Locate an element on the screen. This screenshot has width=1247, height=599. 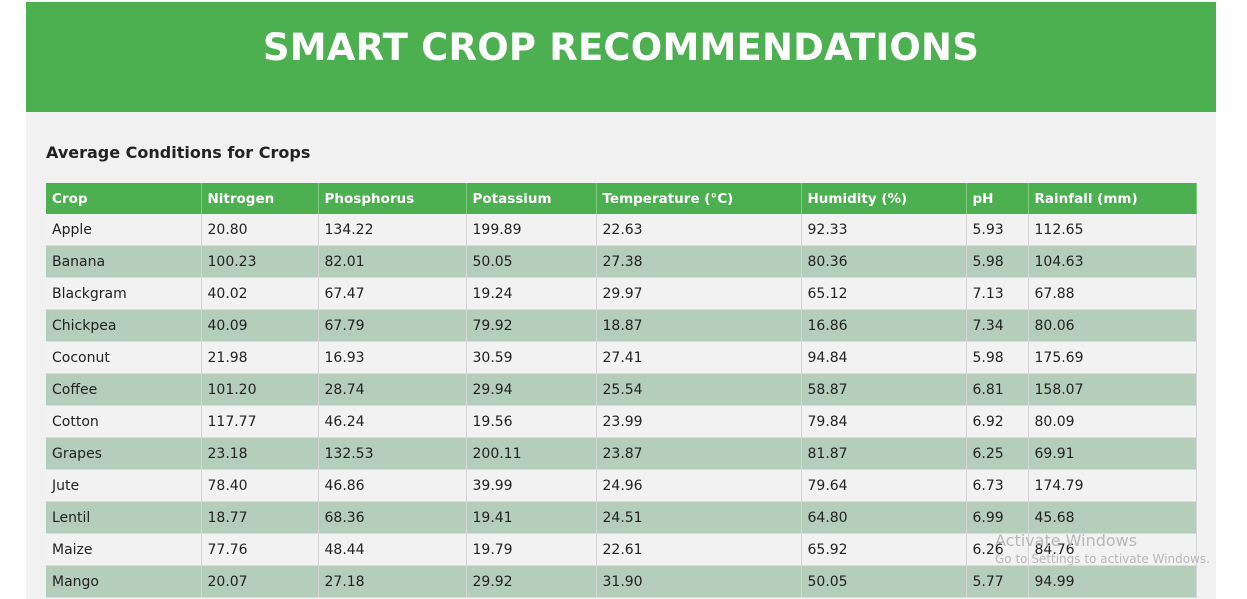
table-cell: 24.51 is located at coordinates (699, 517).